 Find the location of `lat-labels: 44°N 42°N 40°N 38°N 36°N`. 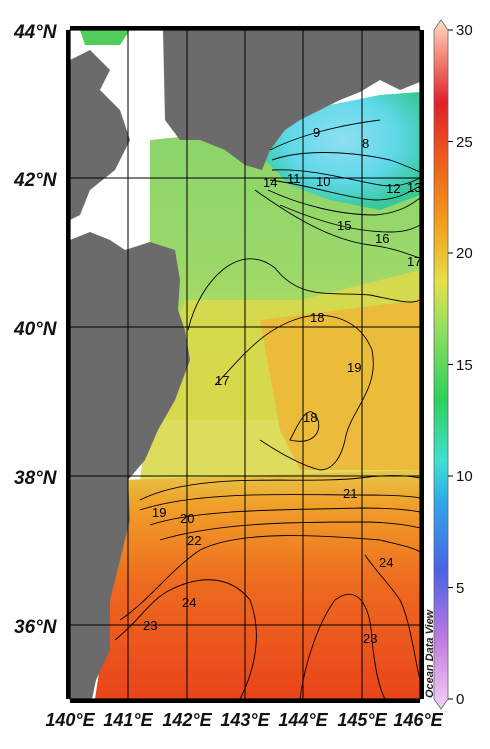

lat-labels: 44°N 42°N 40°N 38°N 36°N is located at coordinates (35, 330).